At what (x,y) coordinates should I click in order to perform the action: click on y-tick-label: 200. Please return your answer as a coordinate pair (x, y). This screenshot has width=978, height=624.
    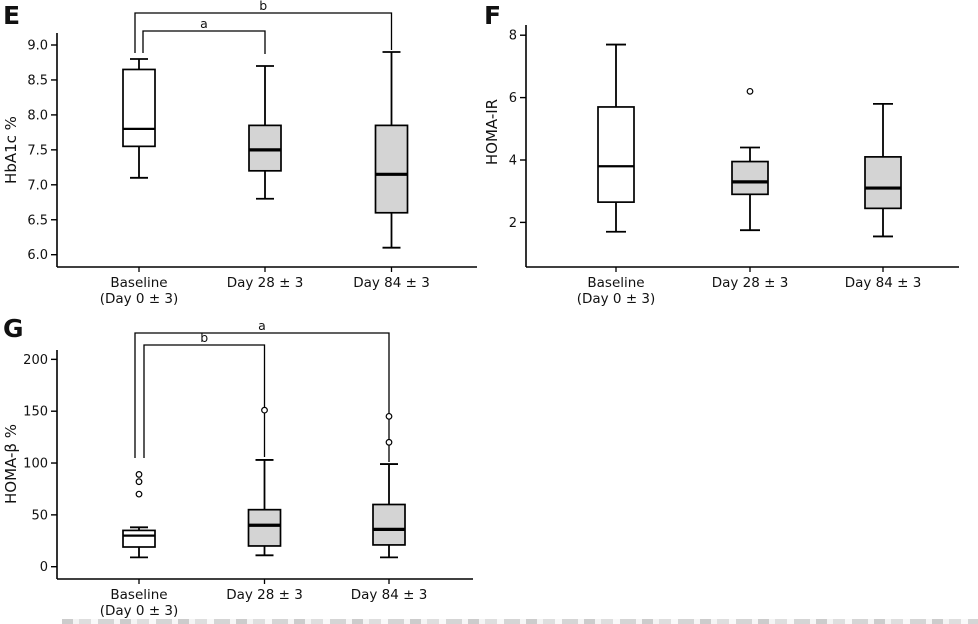
    Looking at the image, I should click on (35, 360).